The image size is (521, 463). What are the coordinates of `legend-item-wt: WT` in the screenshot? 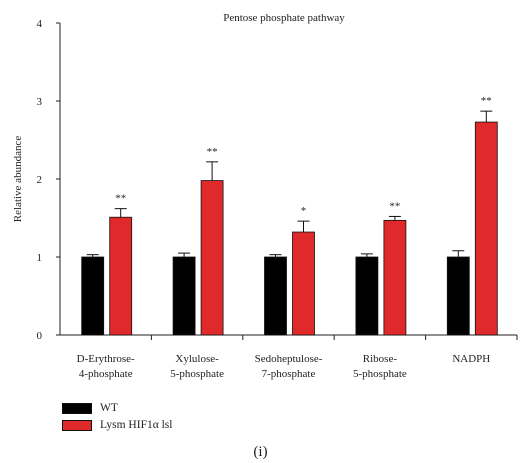 It's located at (117, 408).